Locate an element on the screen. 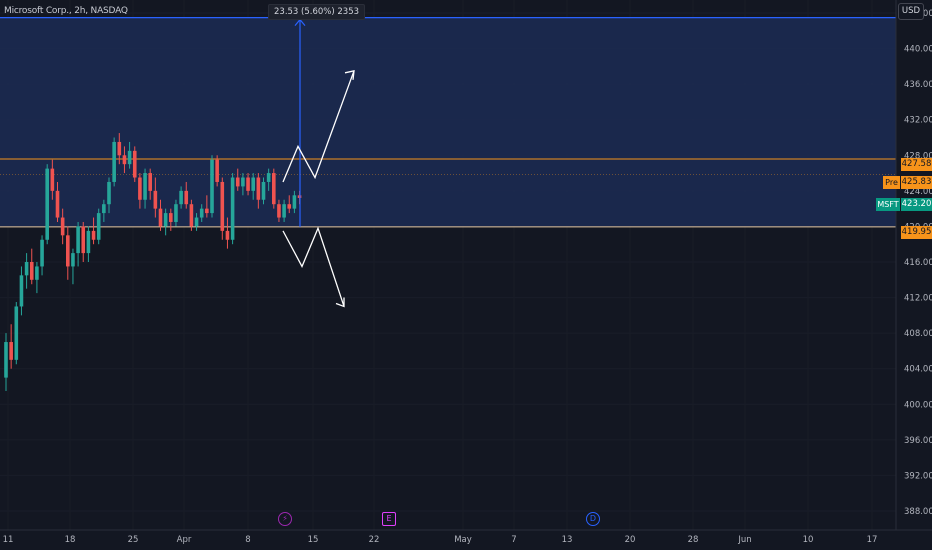 This screenshot has height=550, width=932. y-tick-label: 400.00 is located at coordinates (918, 405).